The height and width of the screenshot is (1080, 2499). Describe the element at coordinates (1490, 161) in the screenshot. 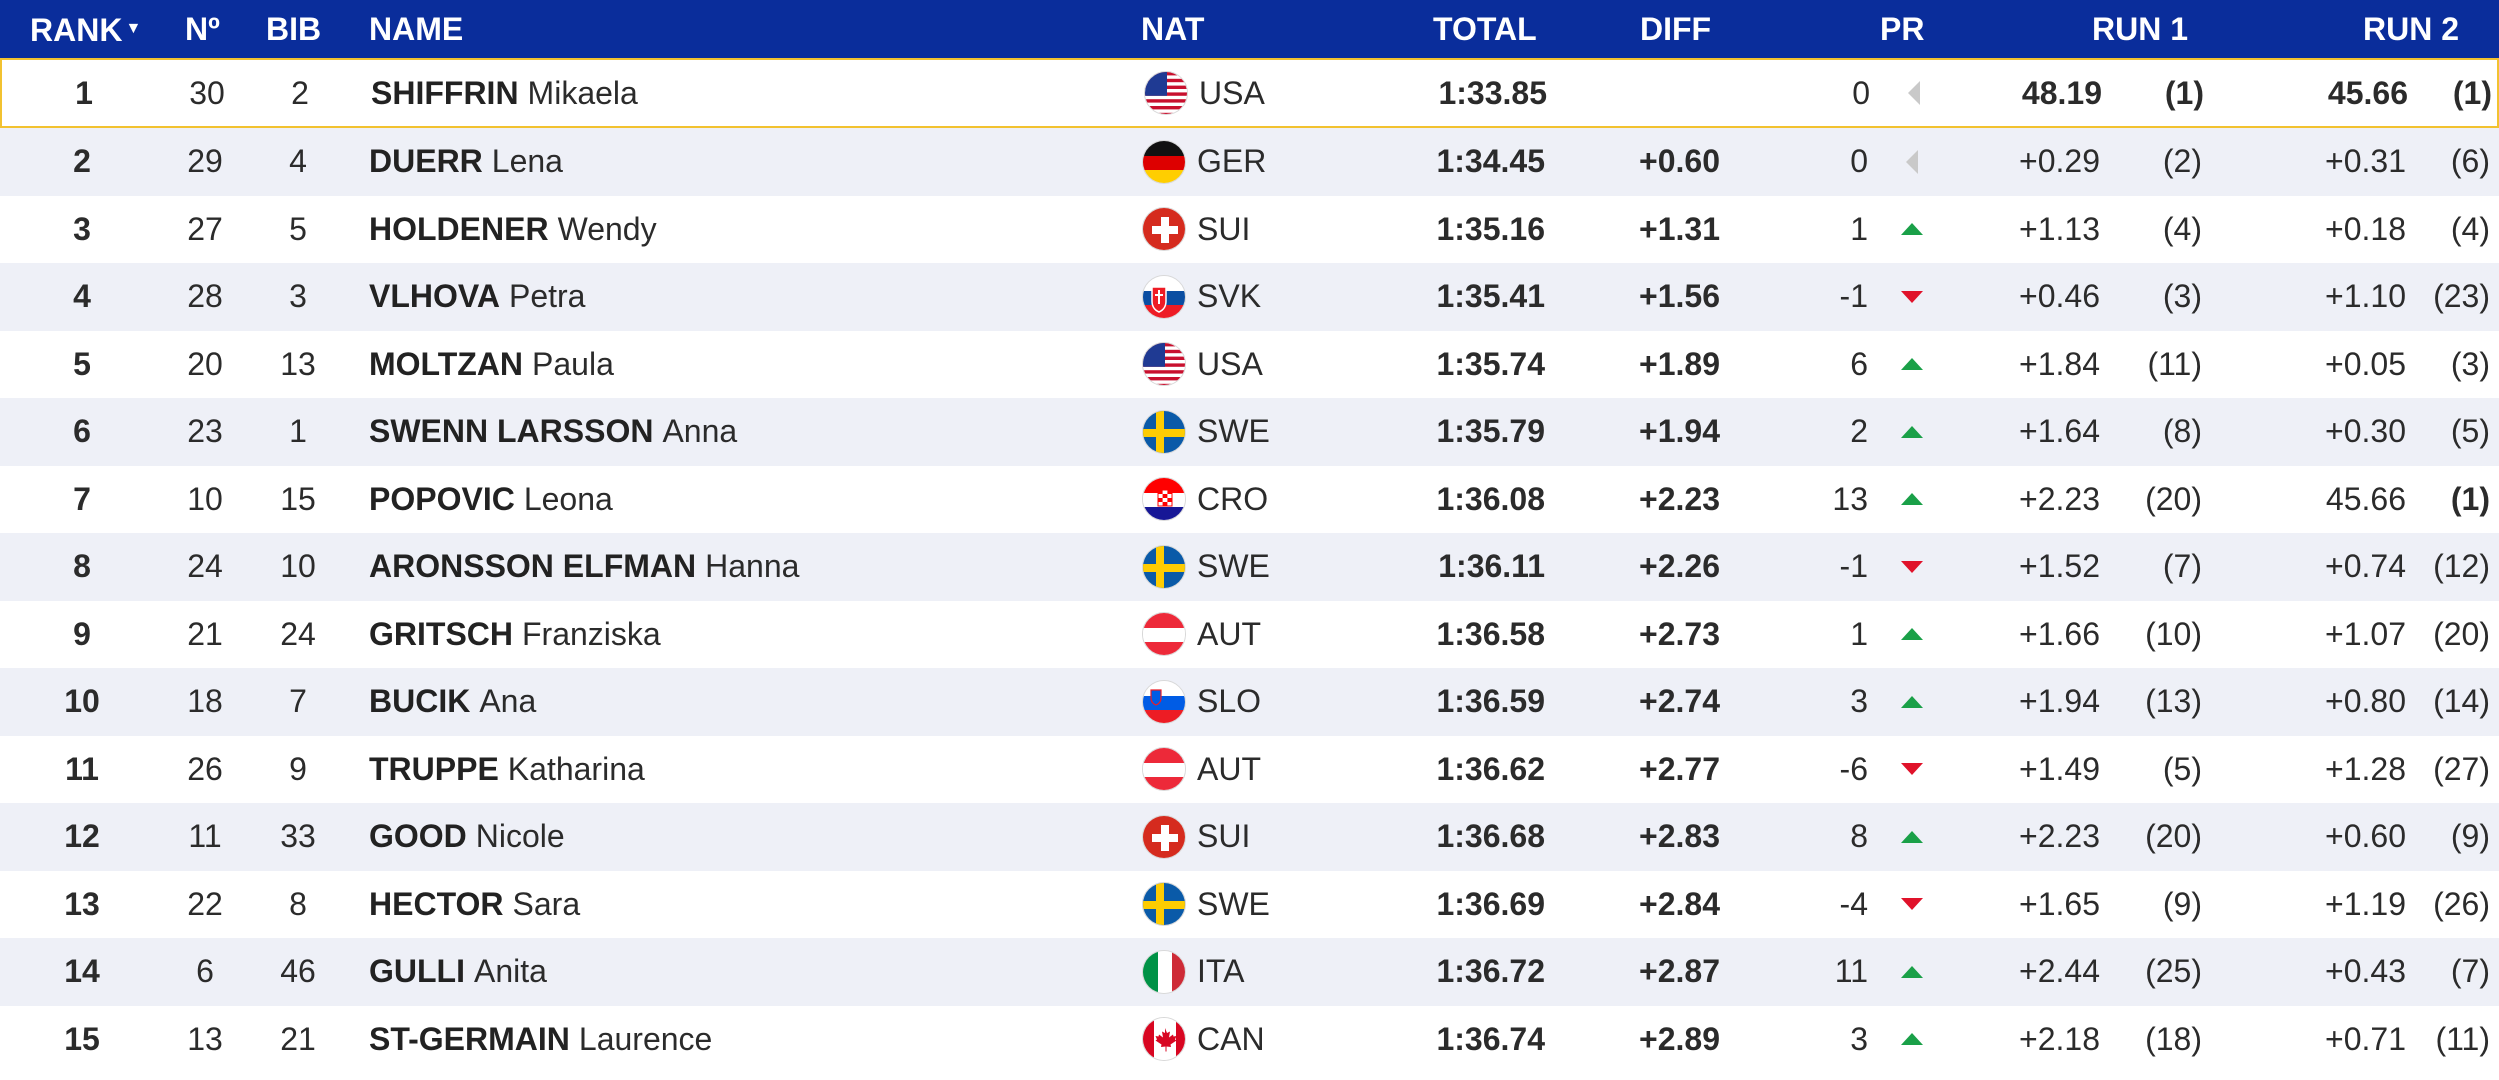

I see `total-time: 1:34.45` at that location.